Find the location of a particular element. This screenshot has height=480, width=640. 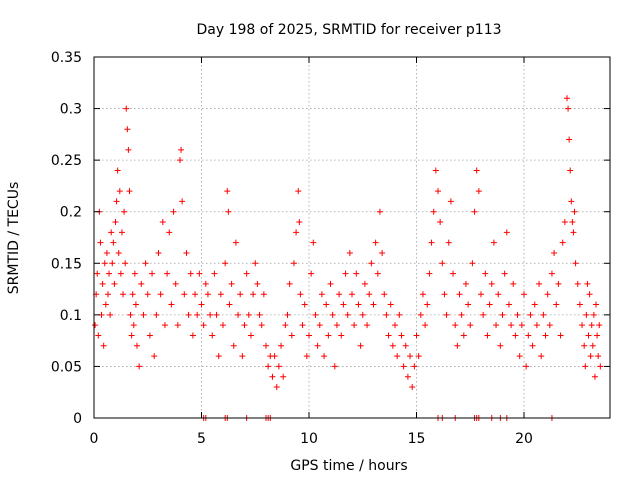

x-tick-label: 0 is located at coordinates (94, 439).